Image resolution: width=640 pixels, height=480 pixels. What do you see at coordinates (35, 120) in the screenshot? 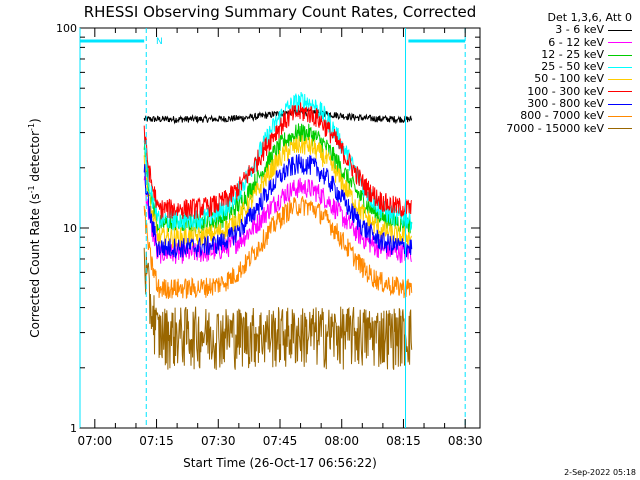
I see `y-label-end: )` at bounding box center [35, 120].